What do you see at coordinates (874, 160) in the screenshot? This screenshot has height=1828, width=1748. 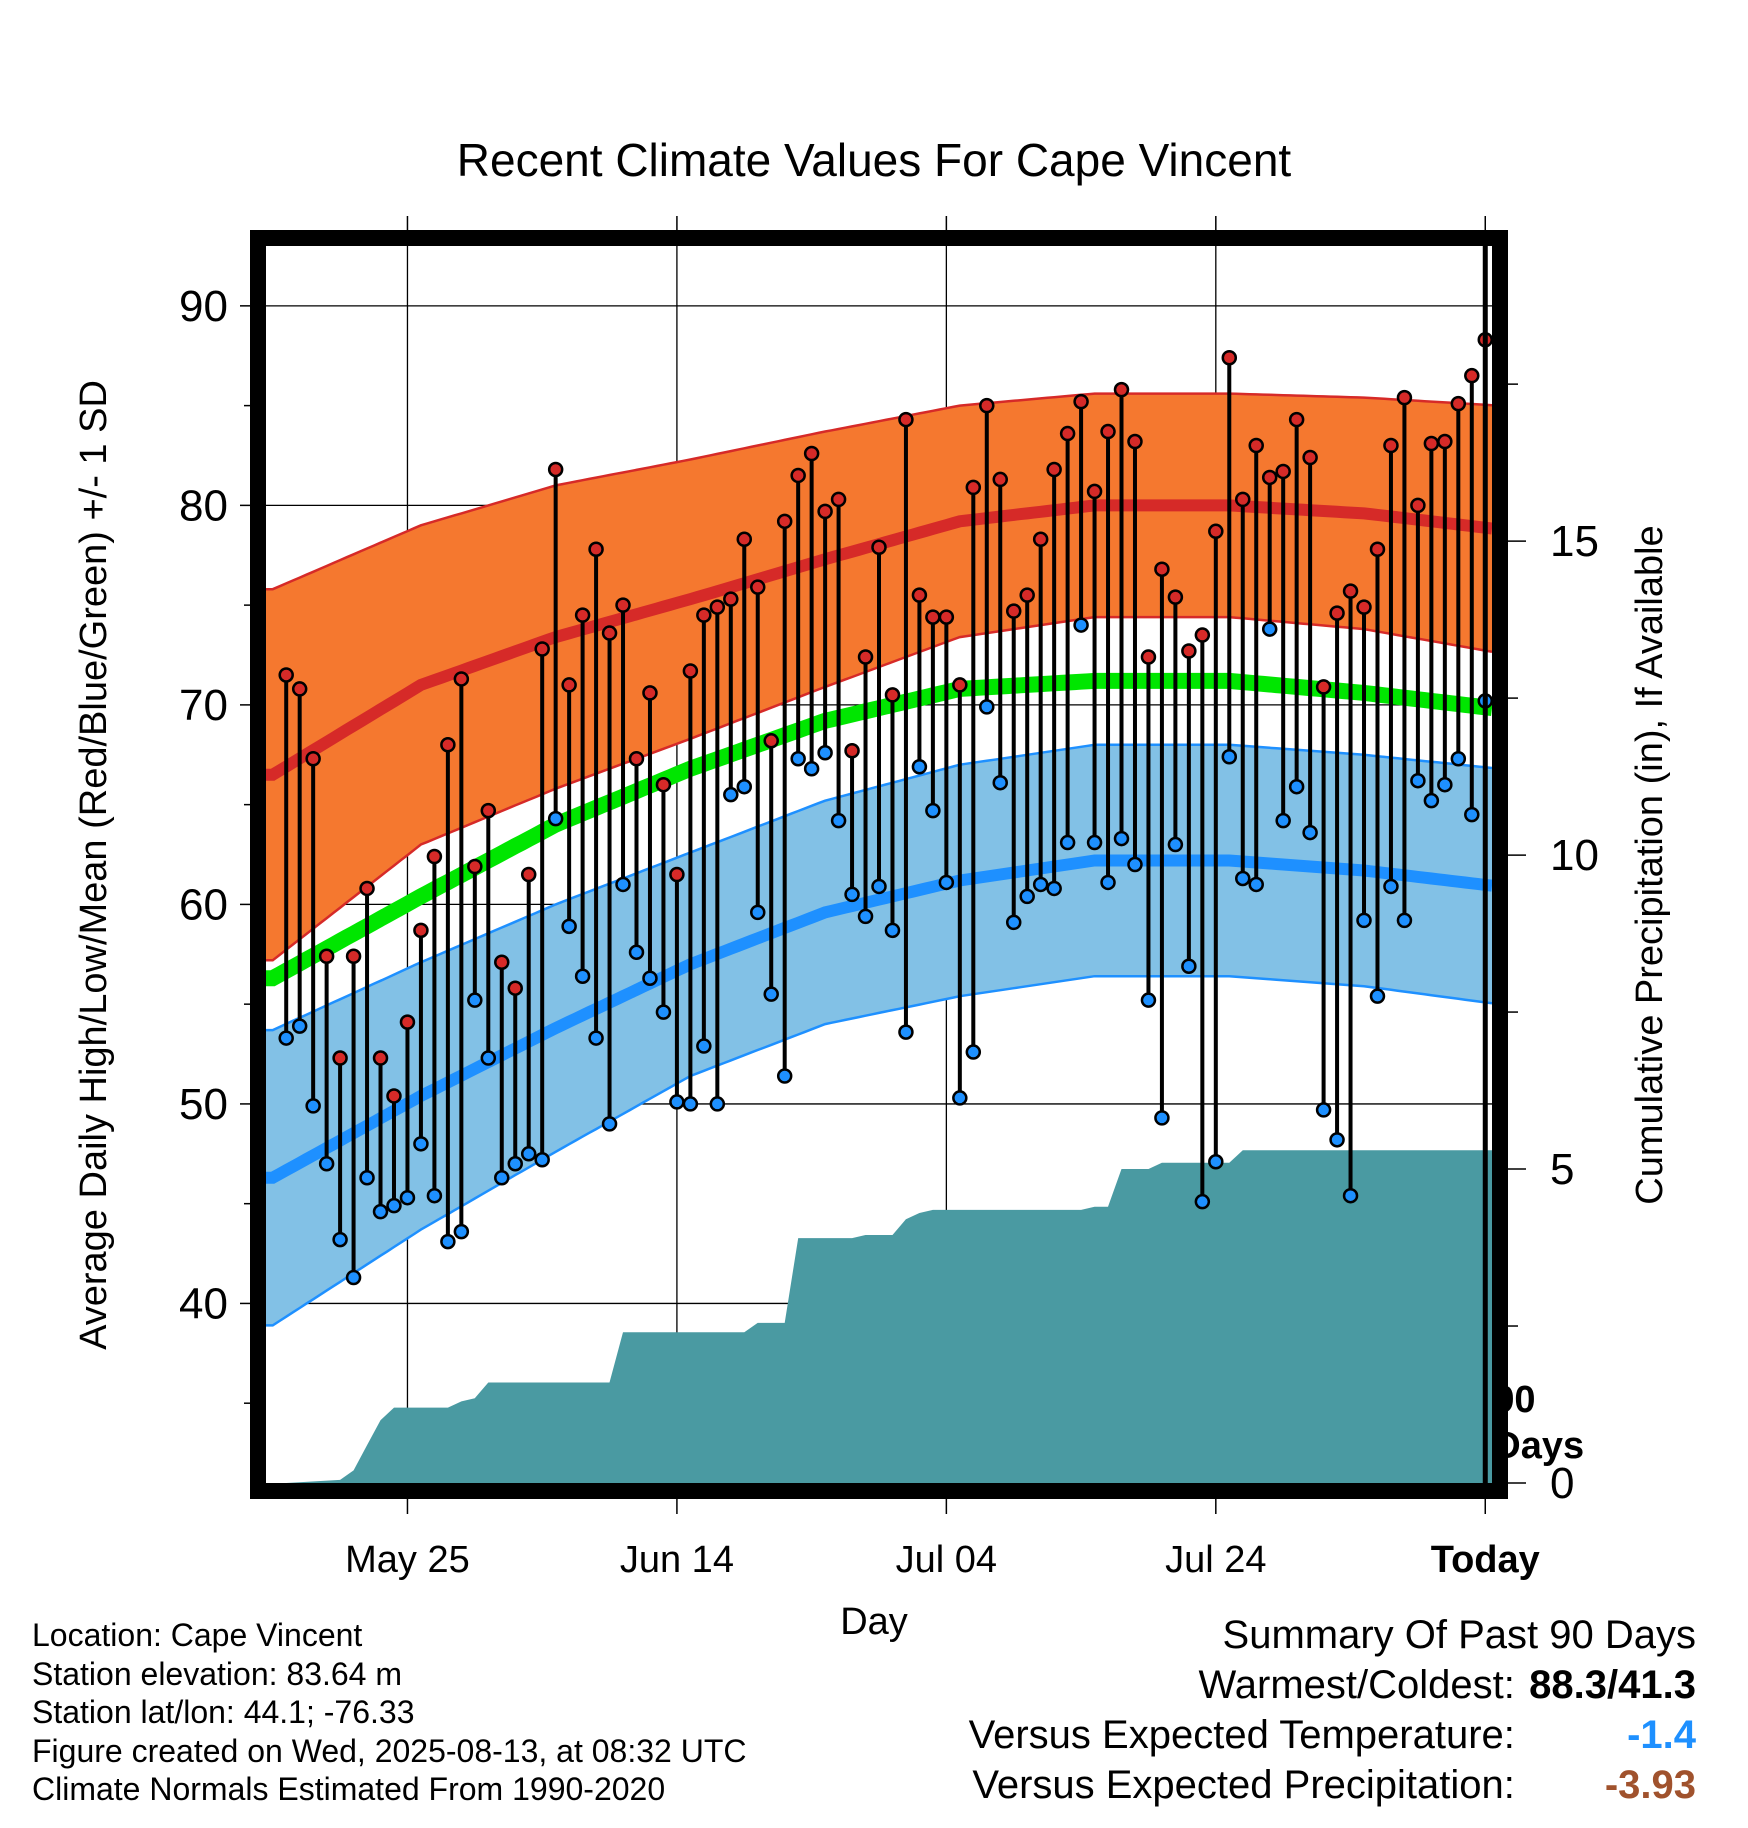 I see `chart-title: Recent Climate Values For Cape Vincent` at bounding box center [874, 160].